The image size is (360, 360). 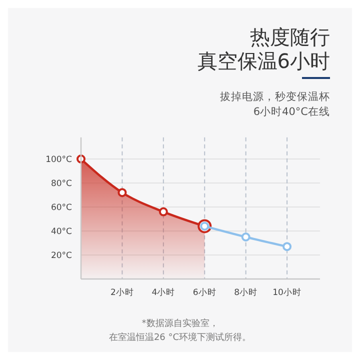 What do you see at coordinates (204, 292) in the screenshot?
I see `x-tick-label: 6小时` at bounding box center [204, 292].